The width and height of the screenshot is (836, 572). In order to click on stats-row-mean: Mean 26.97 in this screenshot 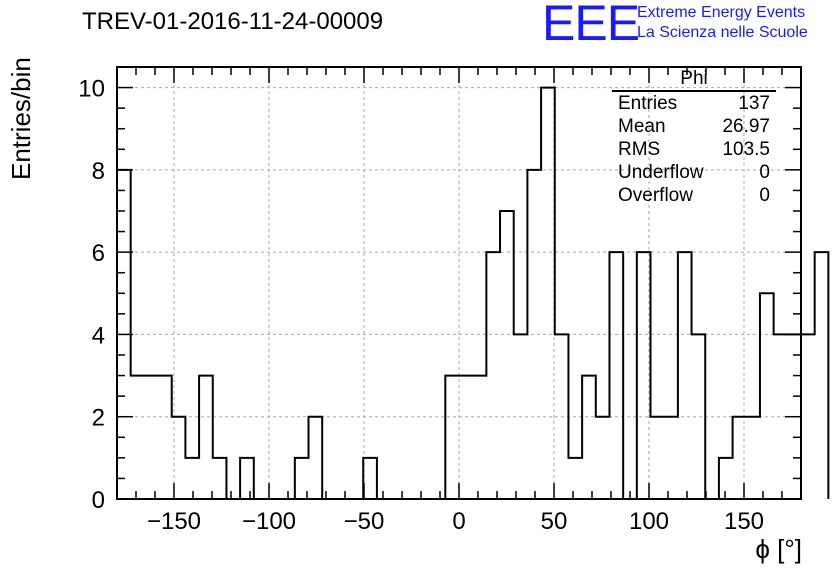, I will do `click(694, 126)`.